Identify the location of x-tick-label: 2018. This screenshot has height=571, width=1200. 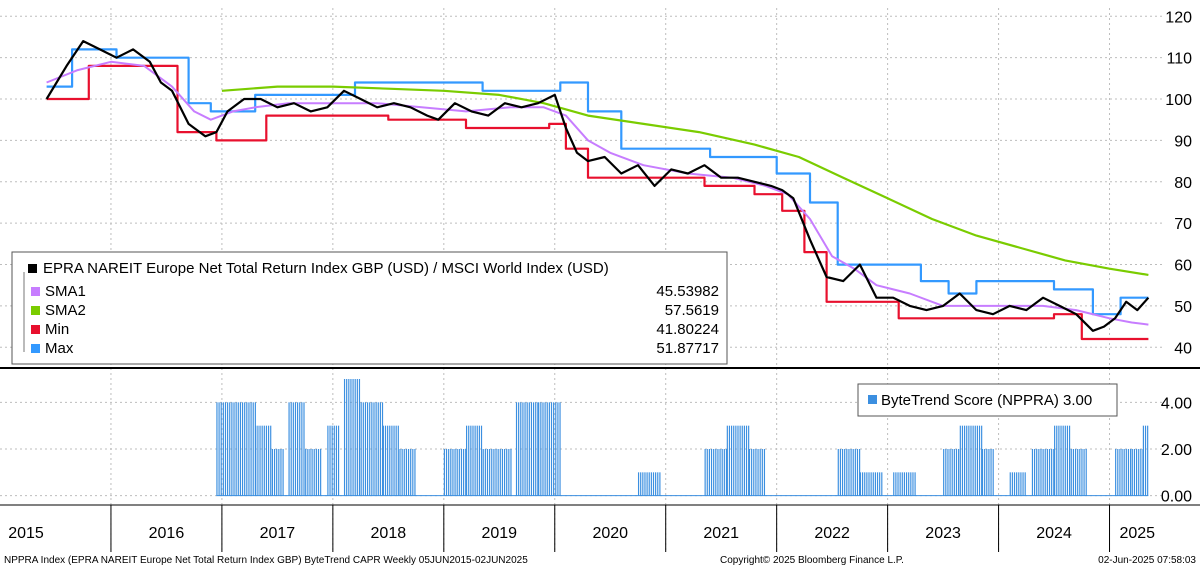
(389, 533).